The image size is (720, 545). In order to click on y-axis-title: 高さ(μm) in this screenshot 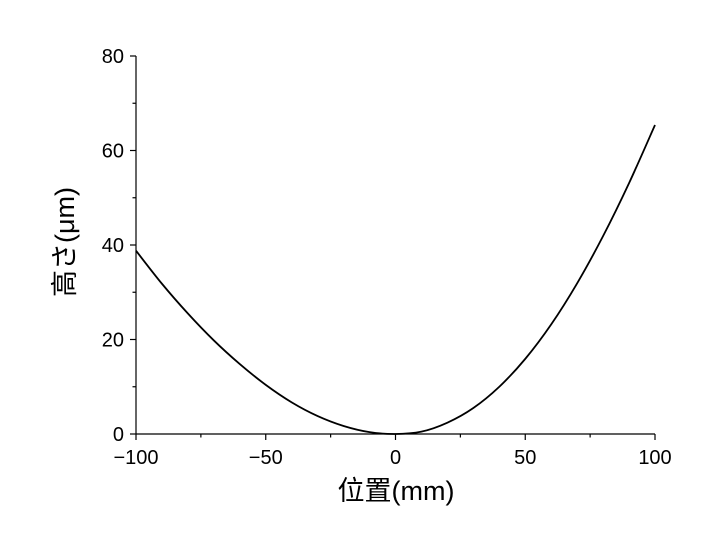, I will do `click(65, 242)`.